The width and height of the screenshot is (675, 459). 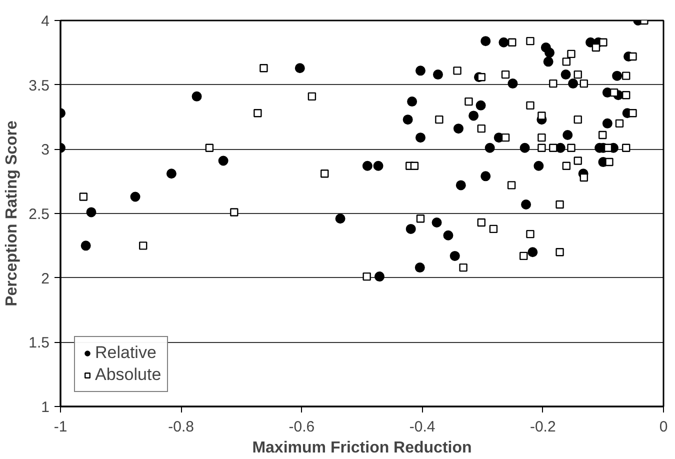 What do you see at coordinates (543, 427) in the screenshot?
I see `x-tick-label: -0.2` at bounding box center [543, 427].